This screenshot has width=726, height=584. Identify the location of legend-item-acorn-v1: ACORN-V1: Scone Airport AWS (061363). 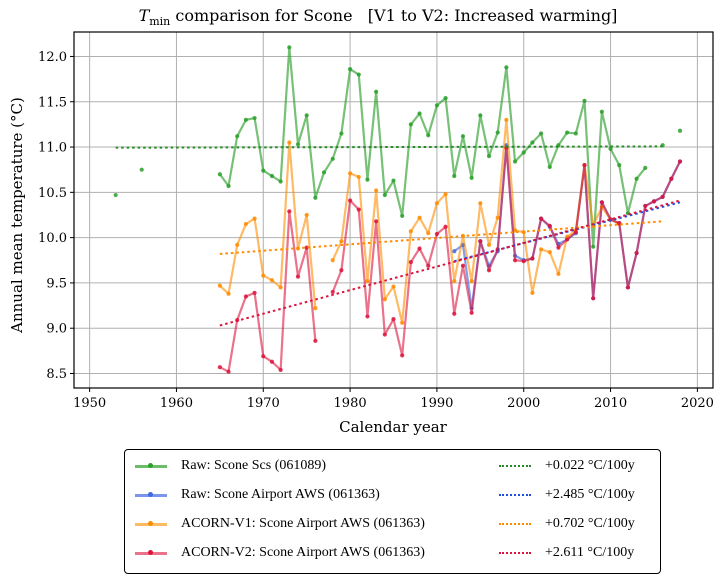
(280, 524).